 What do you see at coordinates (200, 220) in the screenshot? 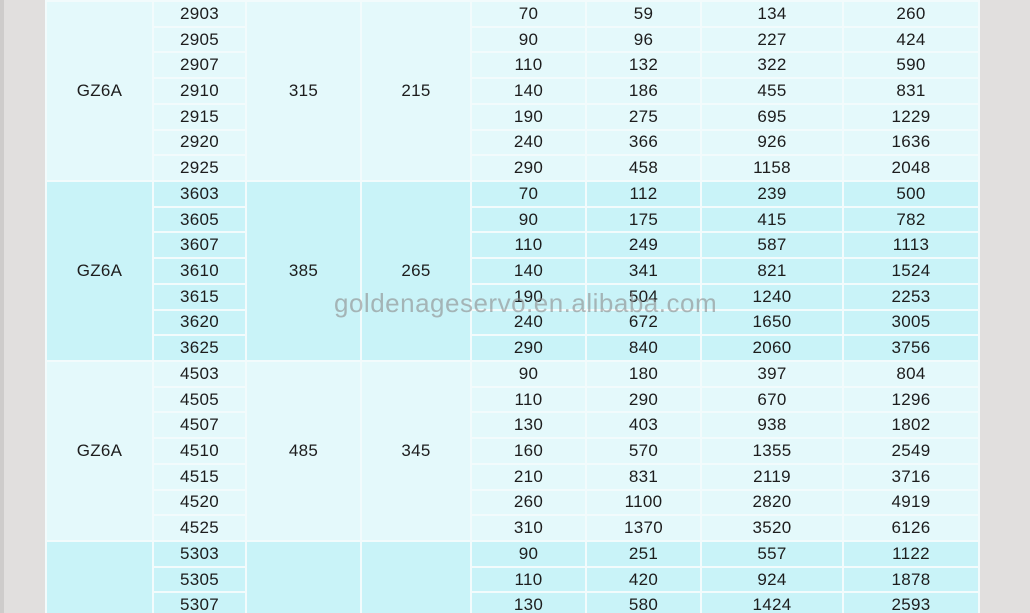
I see `model-cell: 3605` at bounding box center [200, 220].